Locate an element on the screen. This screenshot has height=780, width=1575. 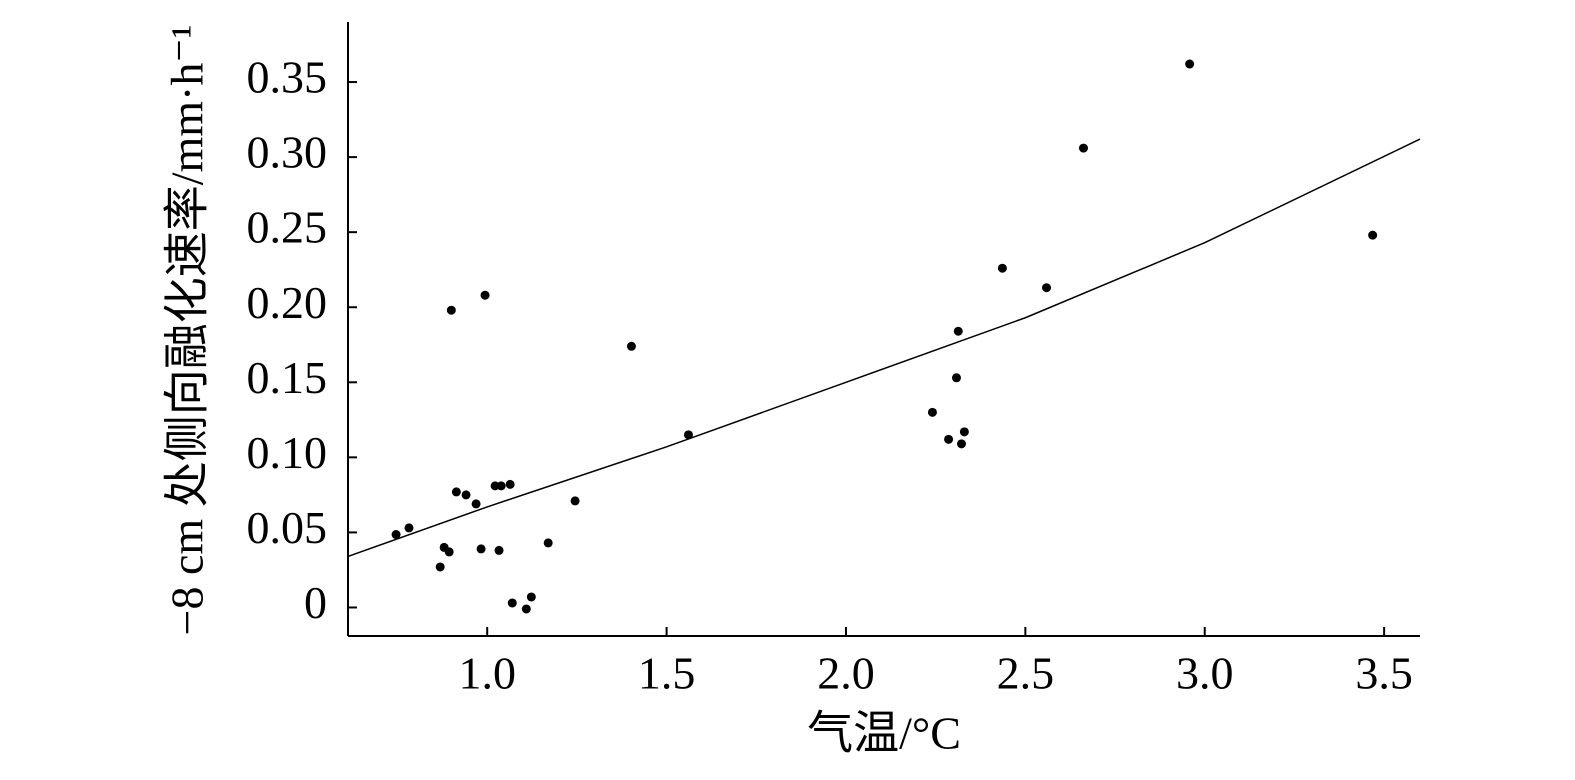
y-tick-label: 0.25 is located at coordinates (287, 227).